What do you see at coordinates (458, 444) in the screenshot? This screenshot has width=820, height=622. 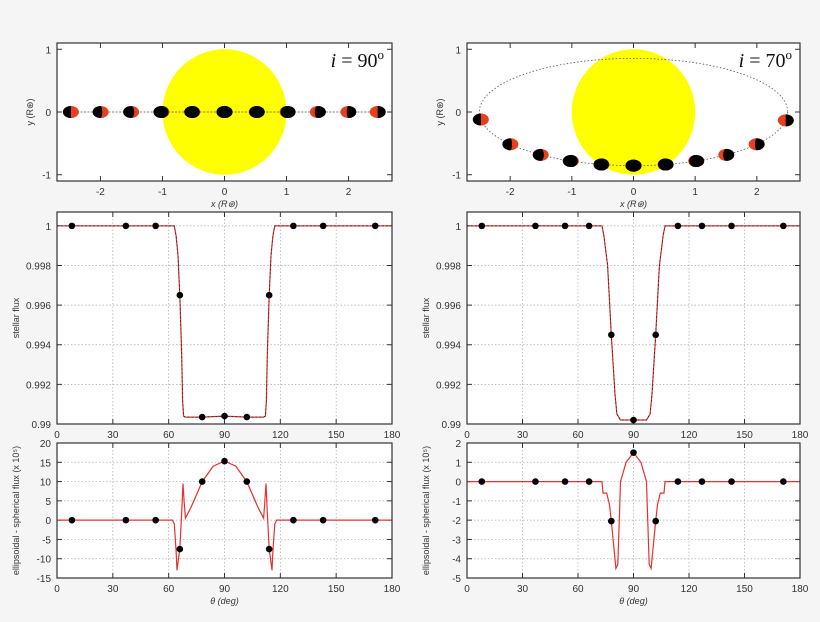 I see `y-tick-label: 2` at bounding box center [458, 444].